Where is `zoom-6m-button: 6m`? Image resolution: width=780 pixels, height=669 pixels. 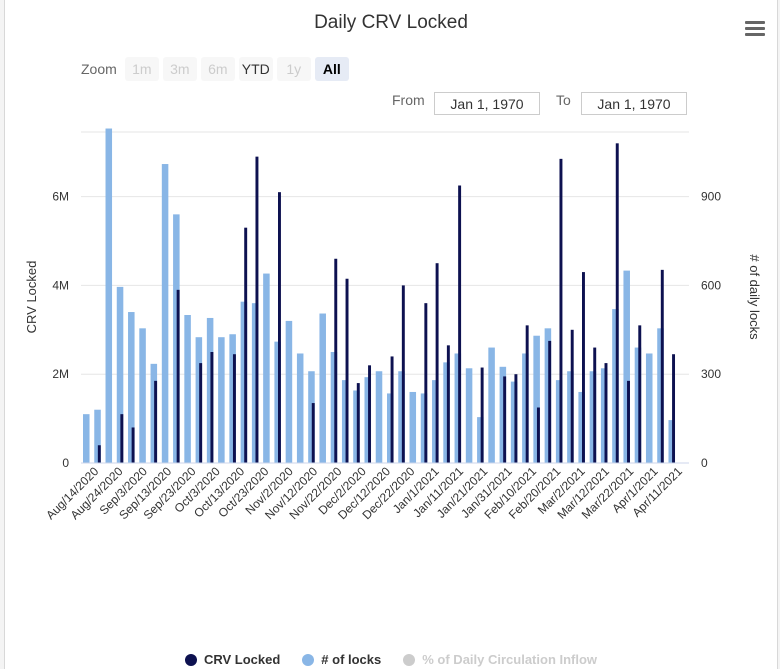
zoom-6m-button: 6m is located at coordinates (217, 69).